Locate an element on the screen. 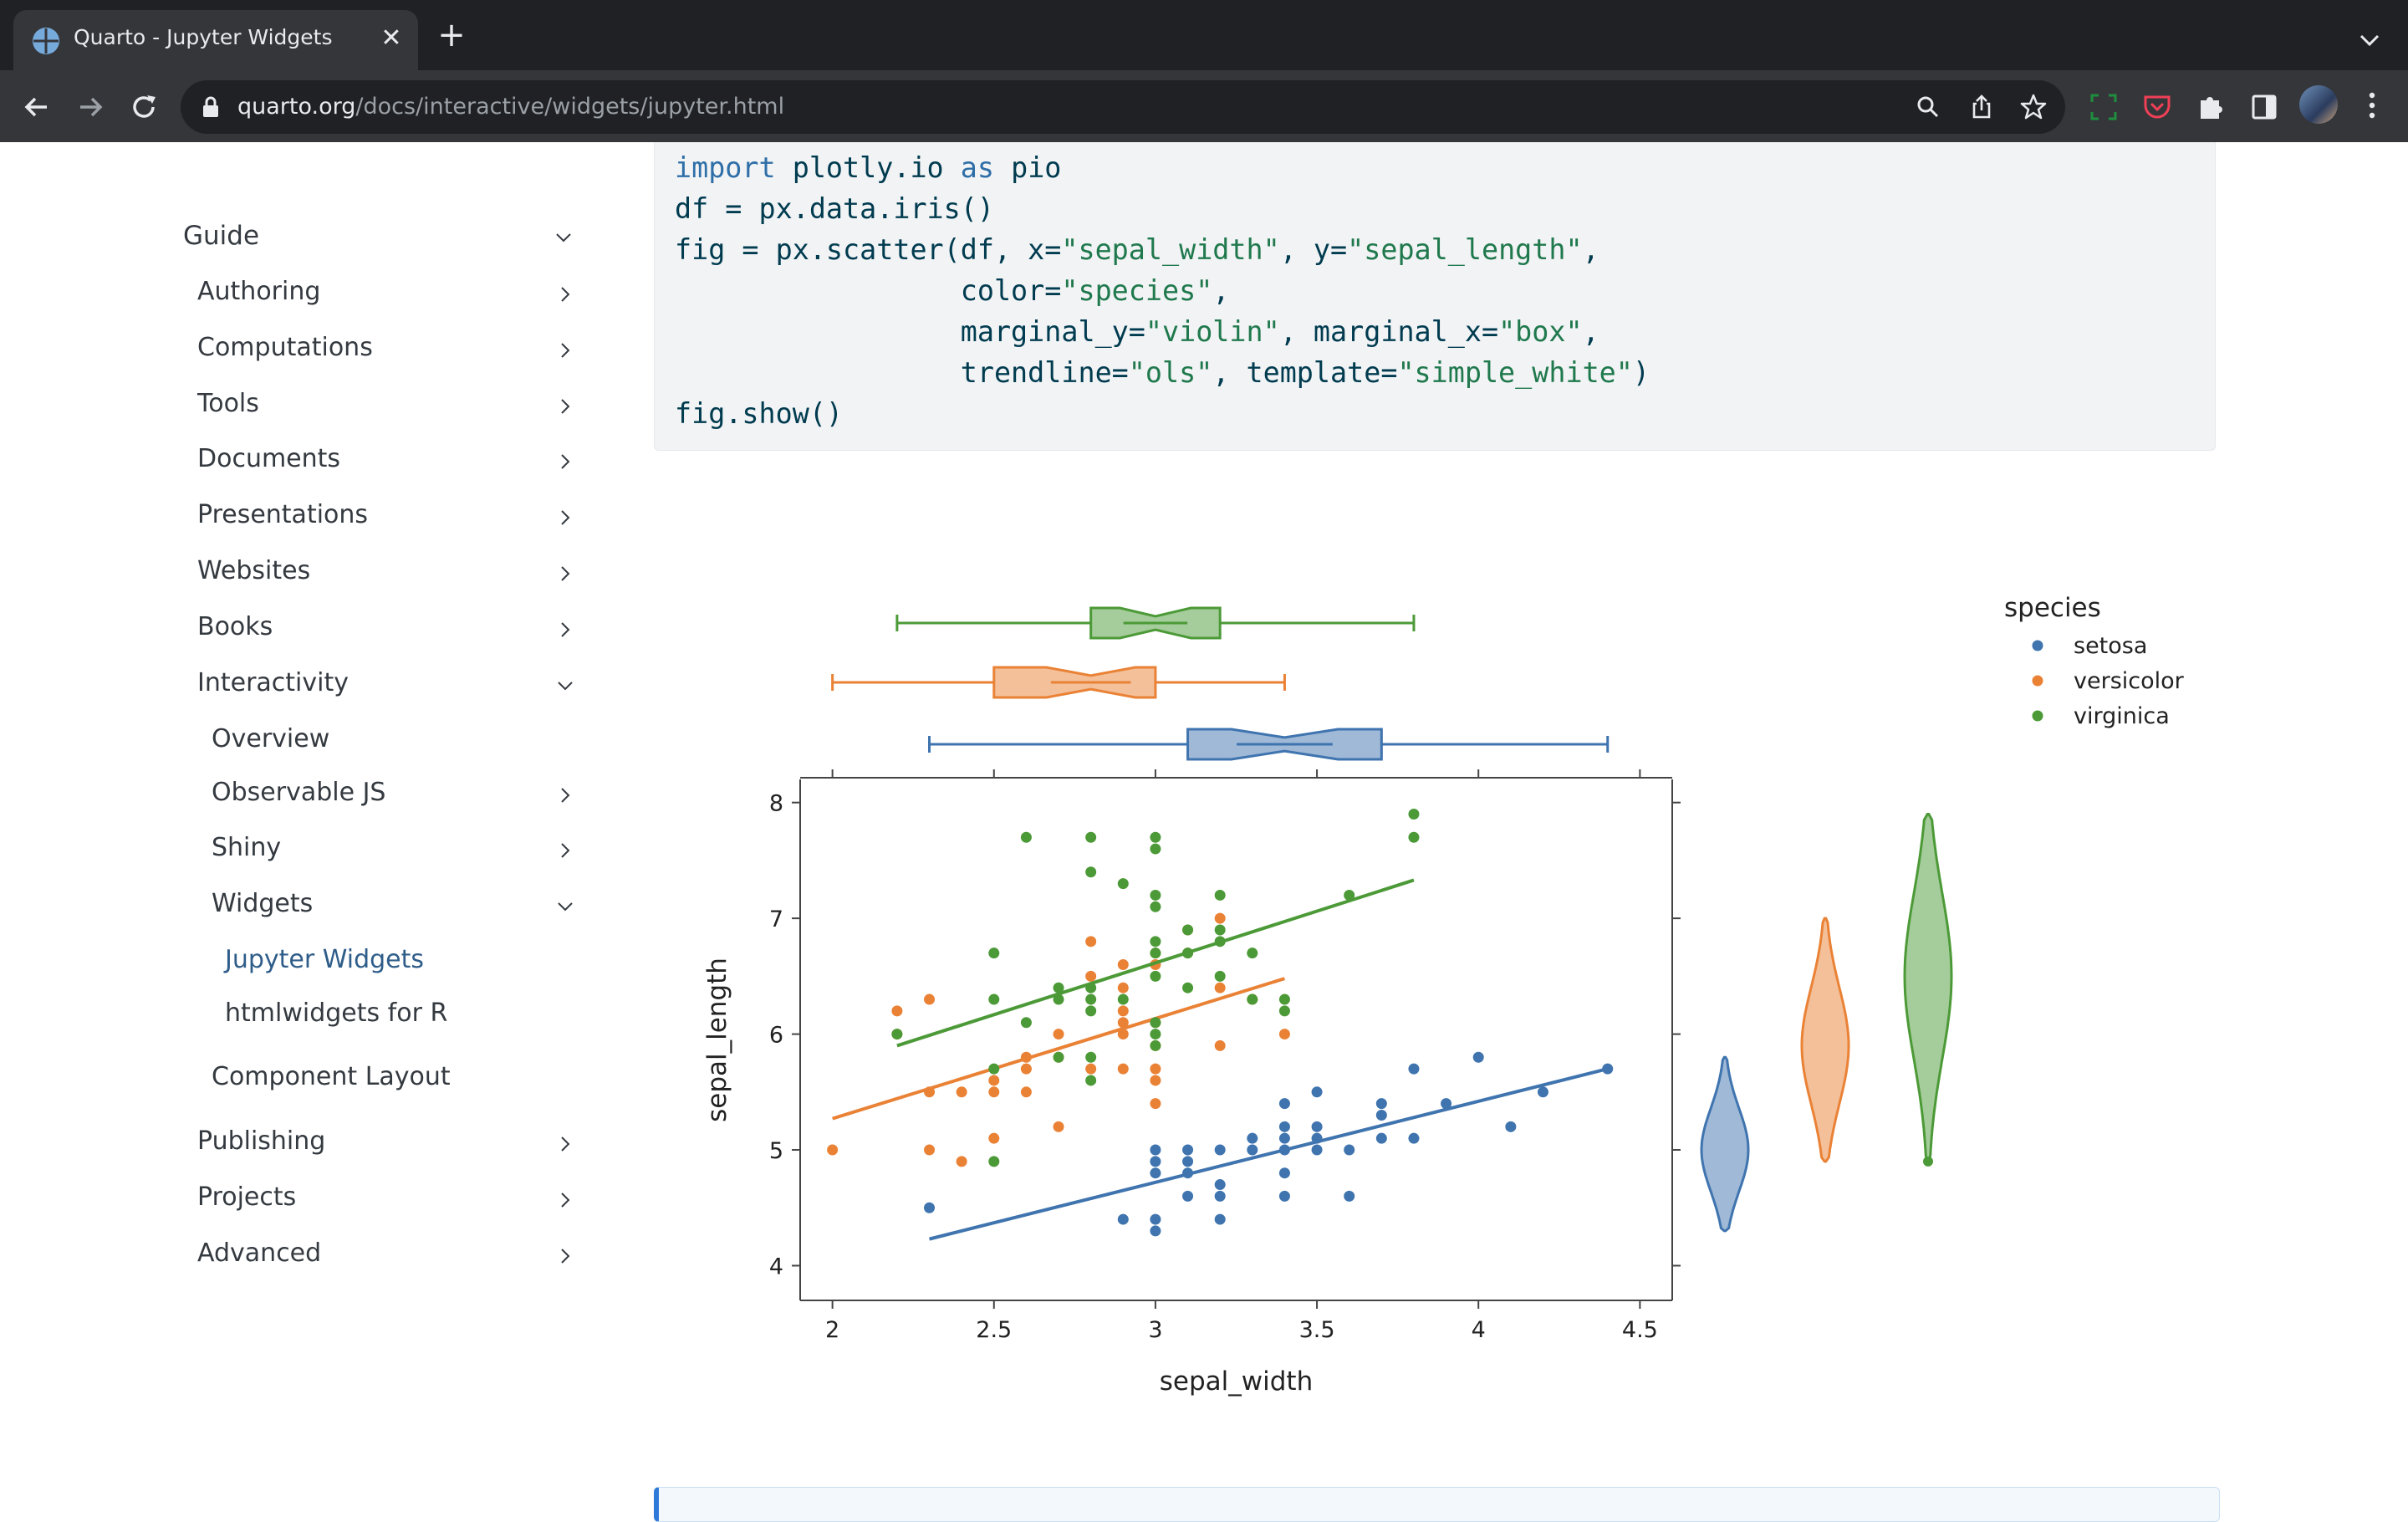  search-icon is located at coordinates (1928, 107).